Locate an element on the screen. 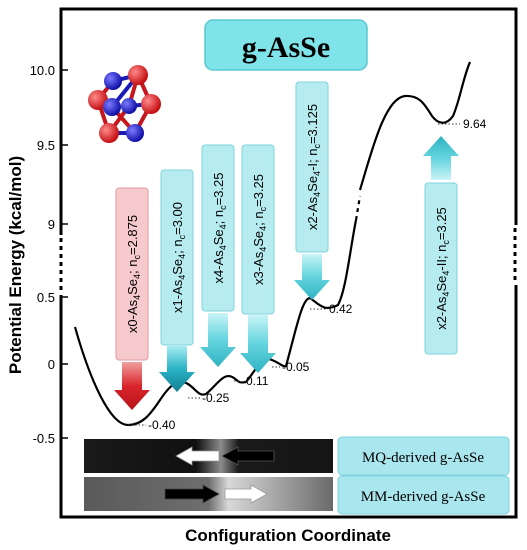  legend-box-mm is located at coordinates (423, 495).